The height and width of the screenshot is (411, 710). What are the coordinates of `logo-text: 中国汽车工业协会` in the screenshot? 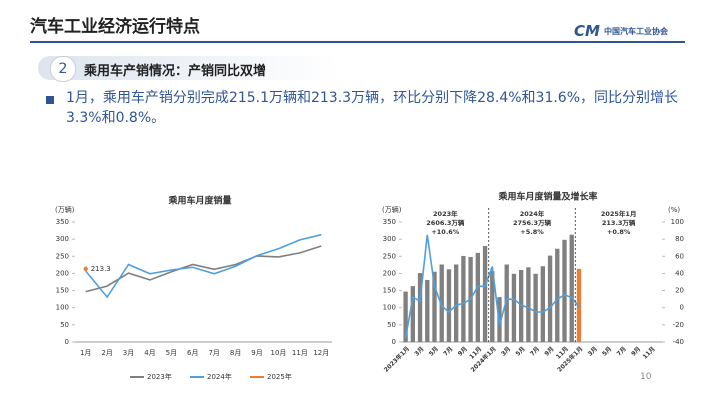 It's located at (636, 31).